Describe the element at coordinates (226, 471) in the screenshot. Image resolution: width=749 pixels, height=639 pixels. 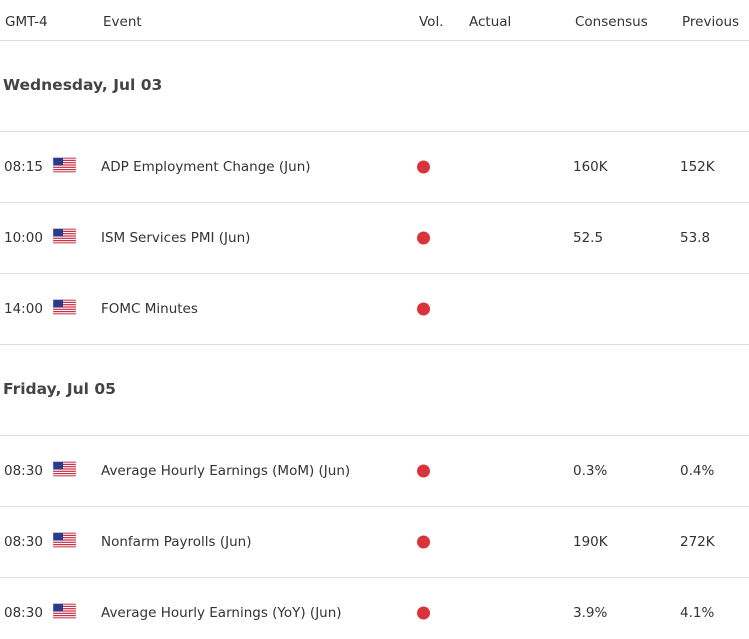
I see `event-name: Average Hourly Earnings (MoM) (Jun)` at that location.